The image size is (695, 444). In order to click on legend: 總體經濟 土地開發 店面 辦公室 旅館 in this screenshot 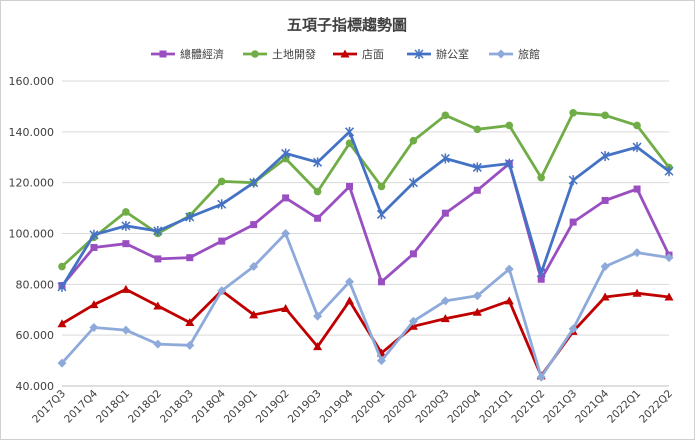, I will do `click(345, 54)`.